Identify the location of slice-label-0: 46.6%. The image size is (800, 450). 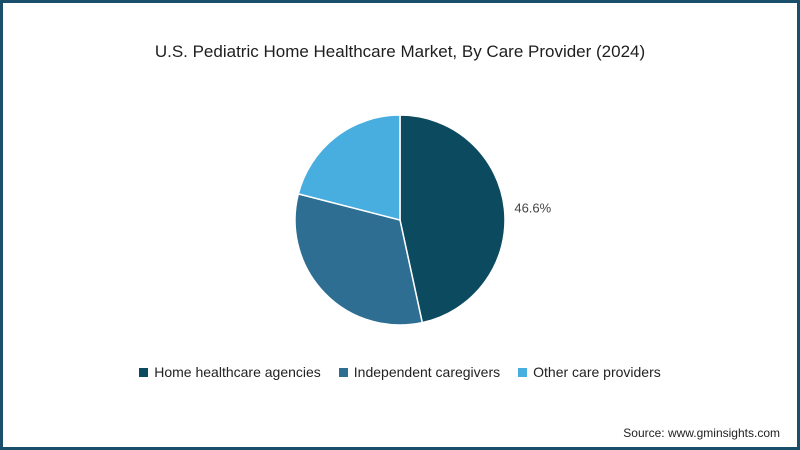
(532, 208).